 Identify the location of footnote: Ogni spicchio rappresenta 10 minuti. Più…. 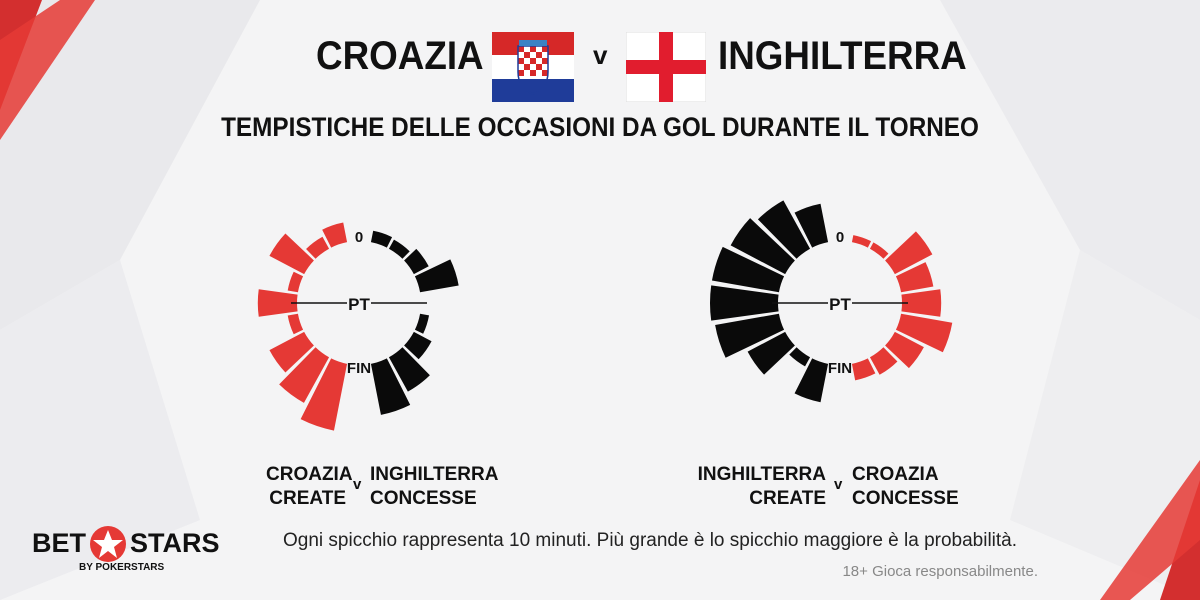
(650, 540).